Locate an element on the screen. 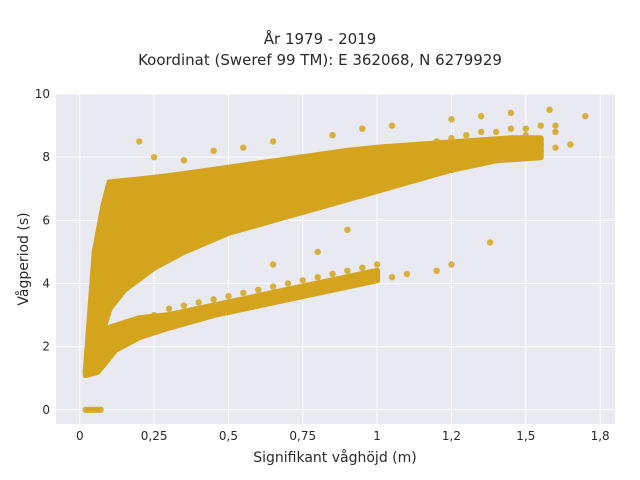 This screenshot has width=640, height=480. x-axis-ticks: 0 0,25 0,5 0,75 1 1,2 1,5 1,8 is located at coordinates (343, 436).